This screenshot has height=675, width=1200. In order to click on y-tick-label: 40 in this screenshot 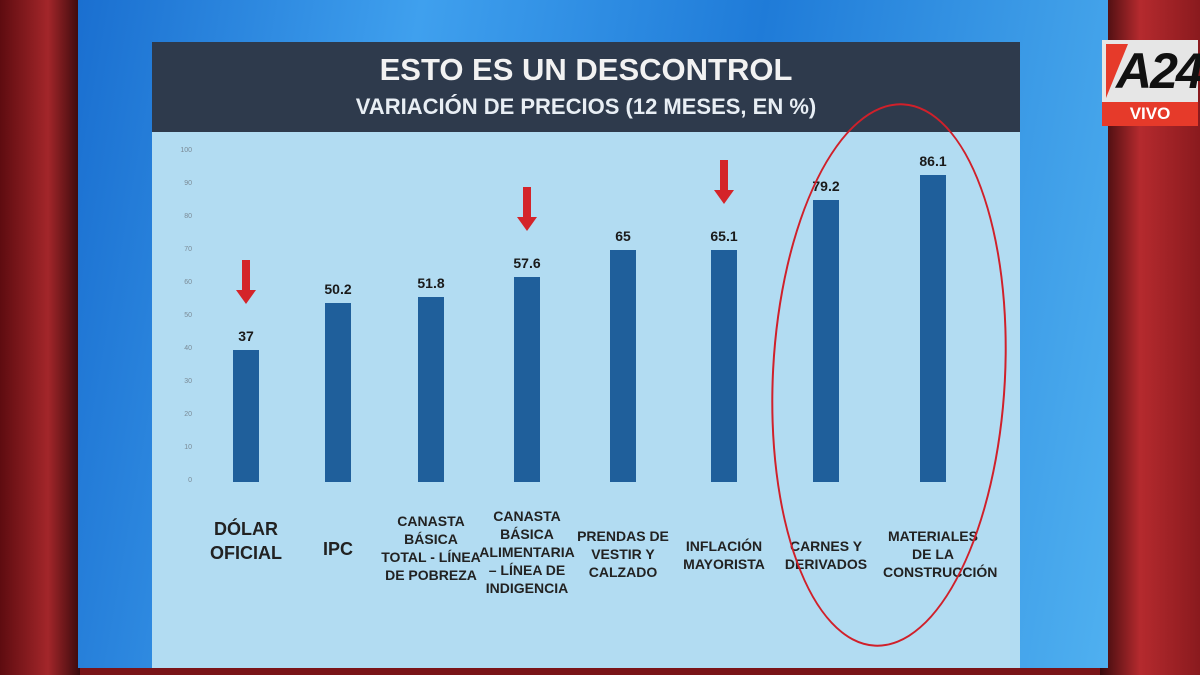, I will do `click(188, 348)`.